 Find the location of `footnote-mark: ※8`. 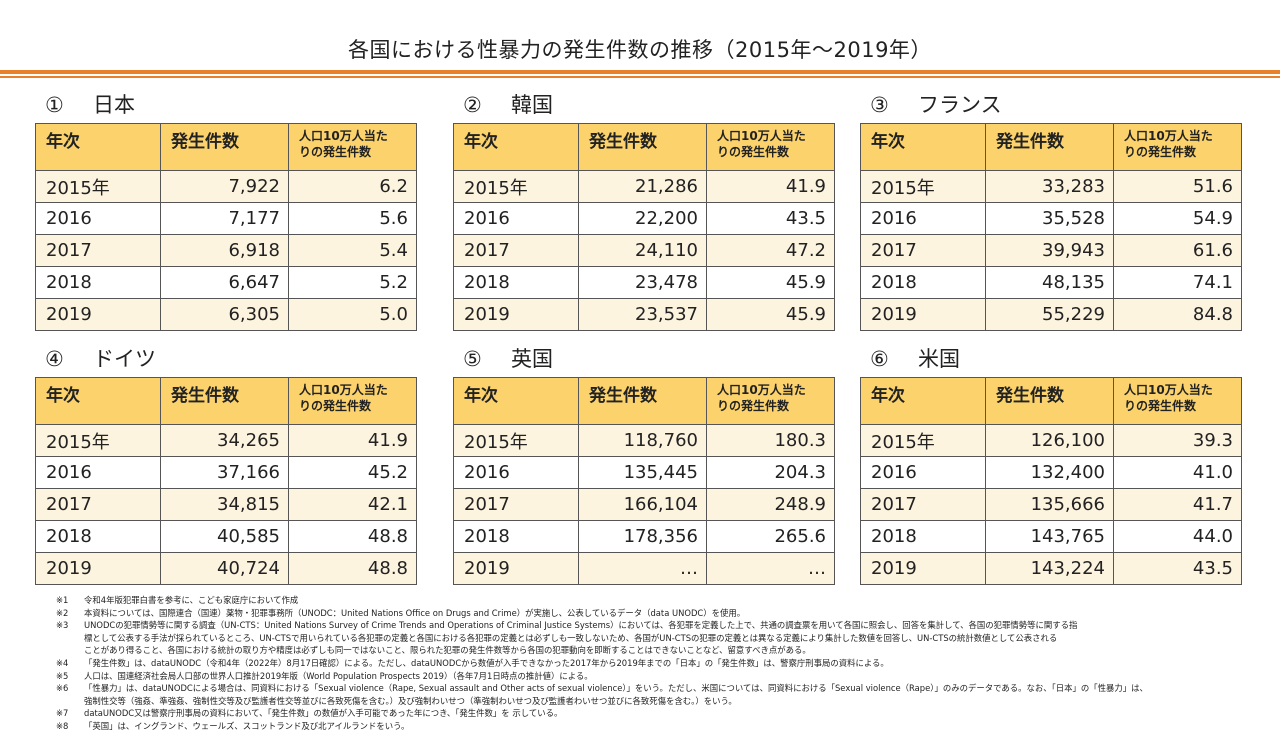

footnote-mark: ※8 is located at coordinates (62, 725).